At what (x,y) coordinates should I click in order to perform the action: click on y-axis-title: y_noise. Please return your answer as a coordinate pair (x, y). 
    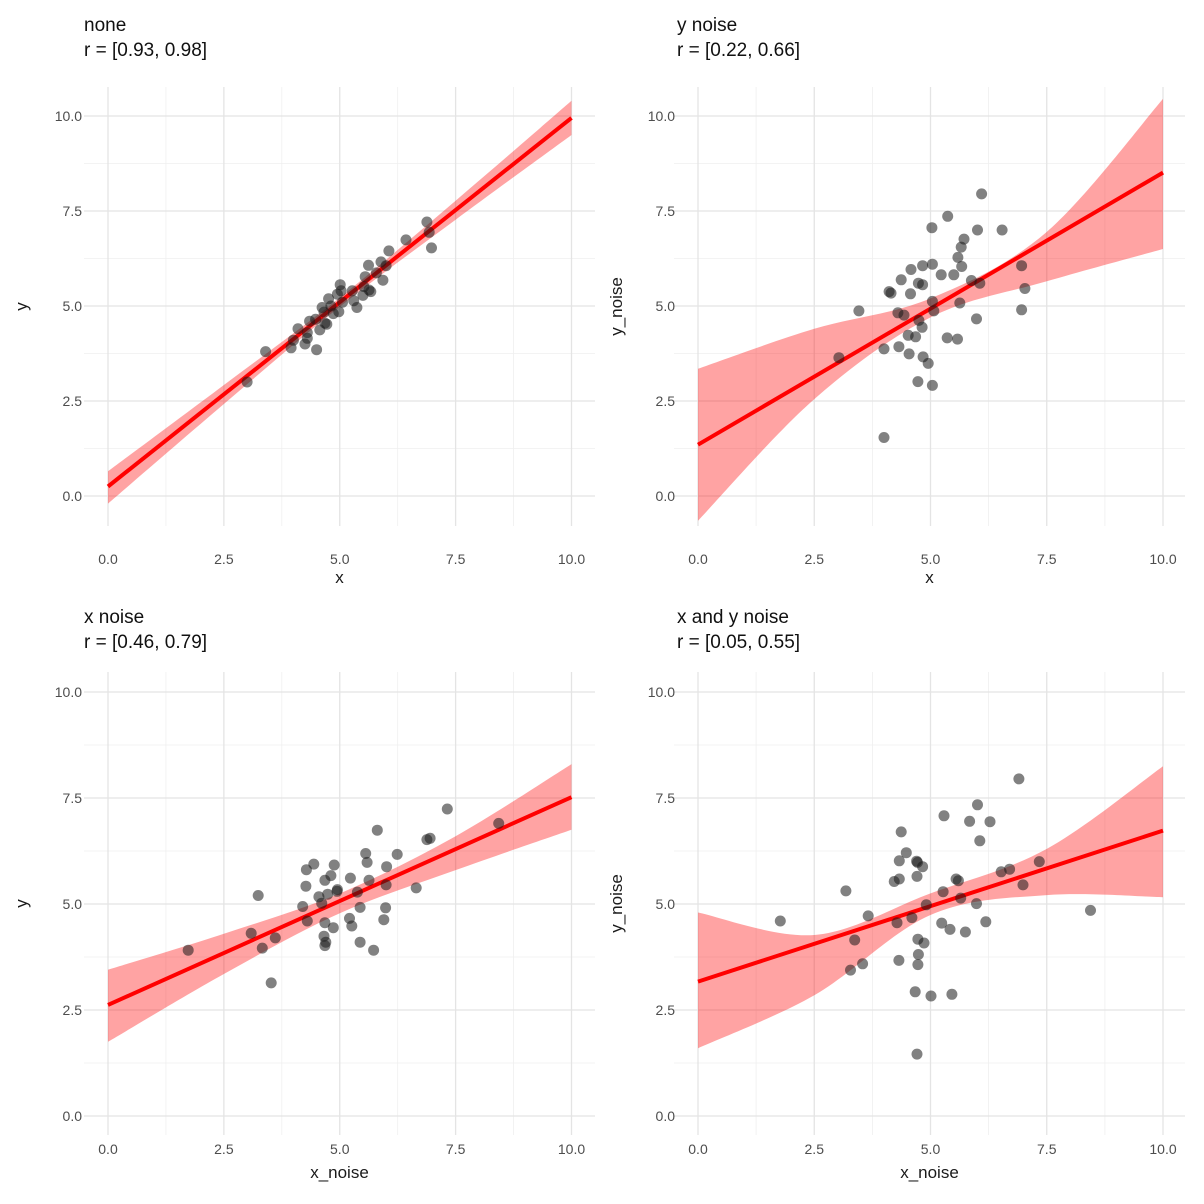
    Looking at the image, I should click on (616, 306).